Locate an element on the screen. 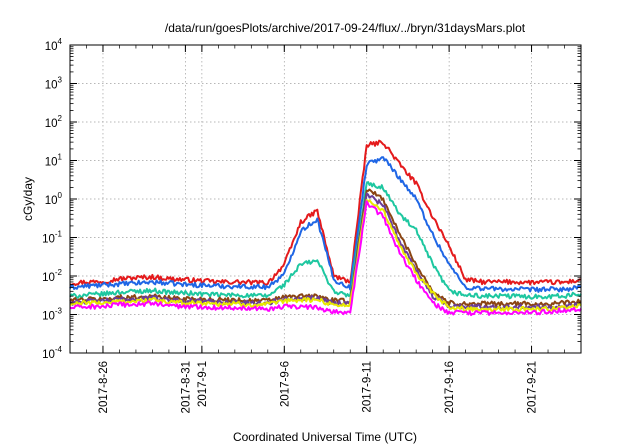  x-tick-label: 2017-9-11 is located at coordinates (368, 387).